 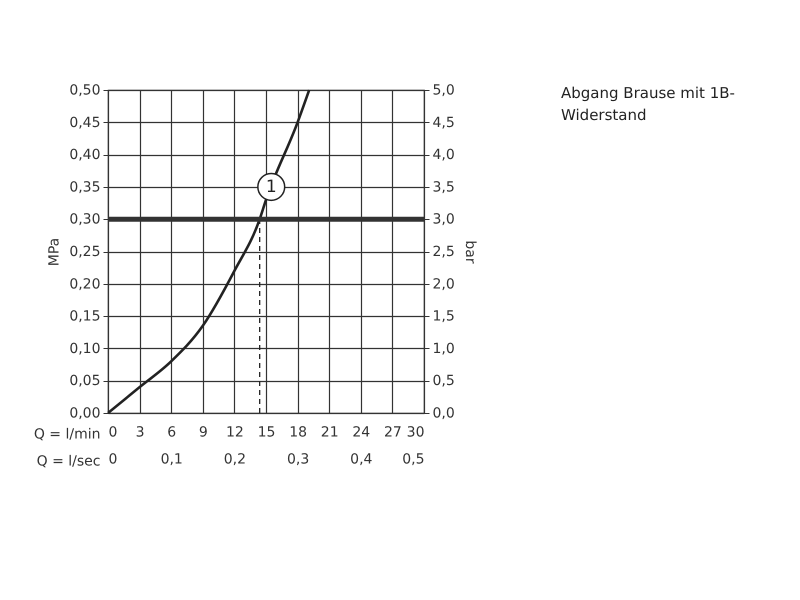 I want to click on x-tick-label: 3, so click(x=140, y=432).